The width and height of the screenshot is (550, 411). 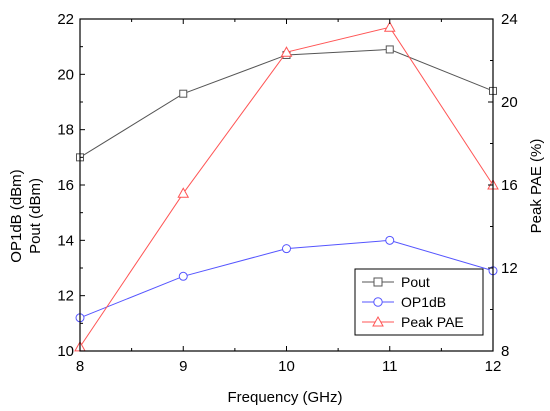 I want to click on y-left-tick-label: 16, so click(x=65, y=185).